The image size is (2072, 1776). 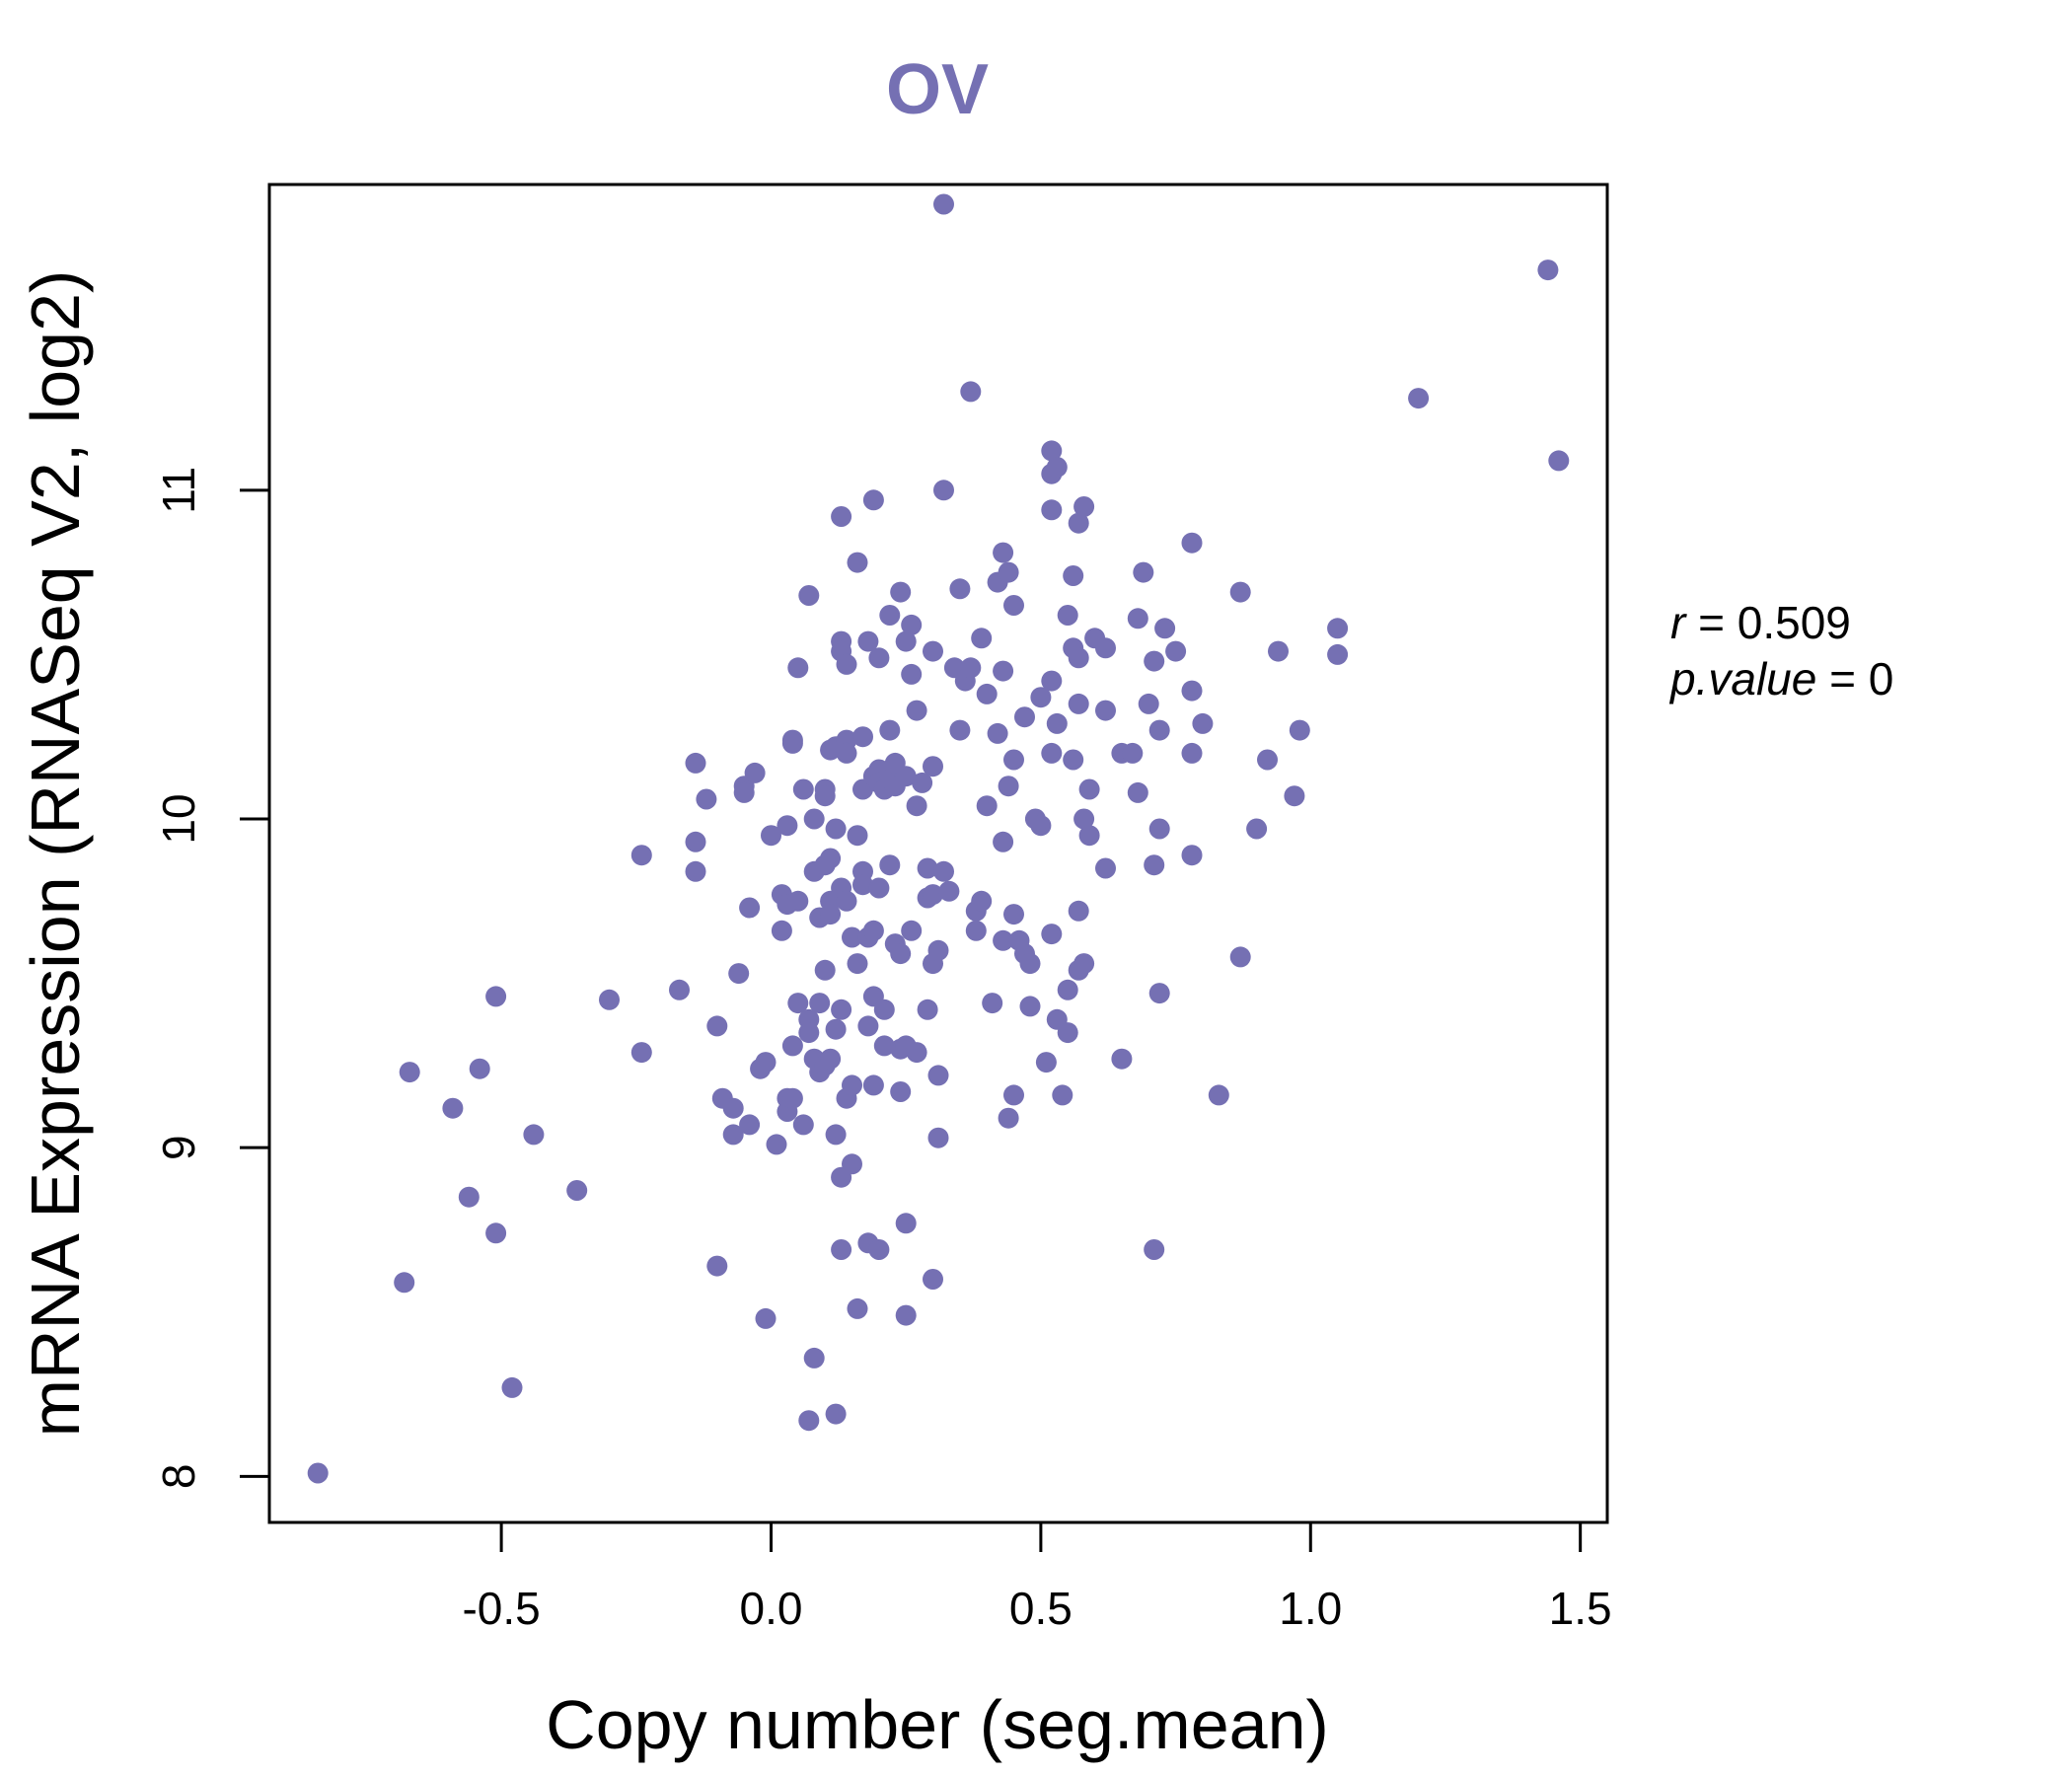 I want to click on x-tick-label: 1.0, so click(x=1311, y=1609).